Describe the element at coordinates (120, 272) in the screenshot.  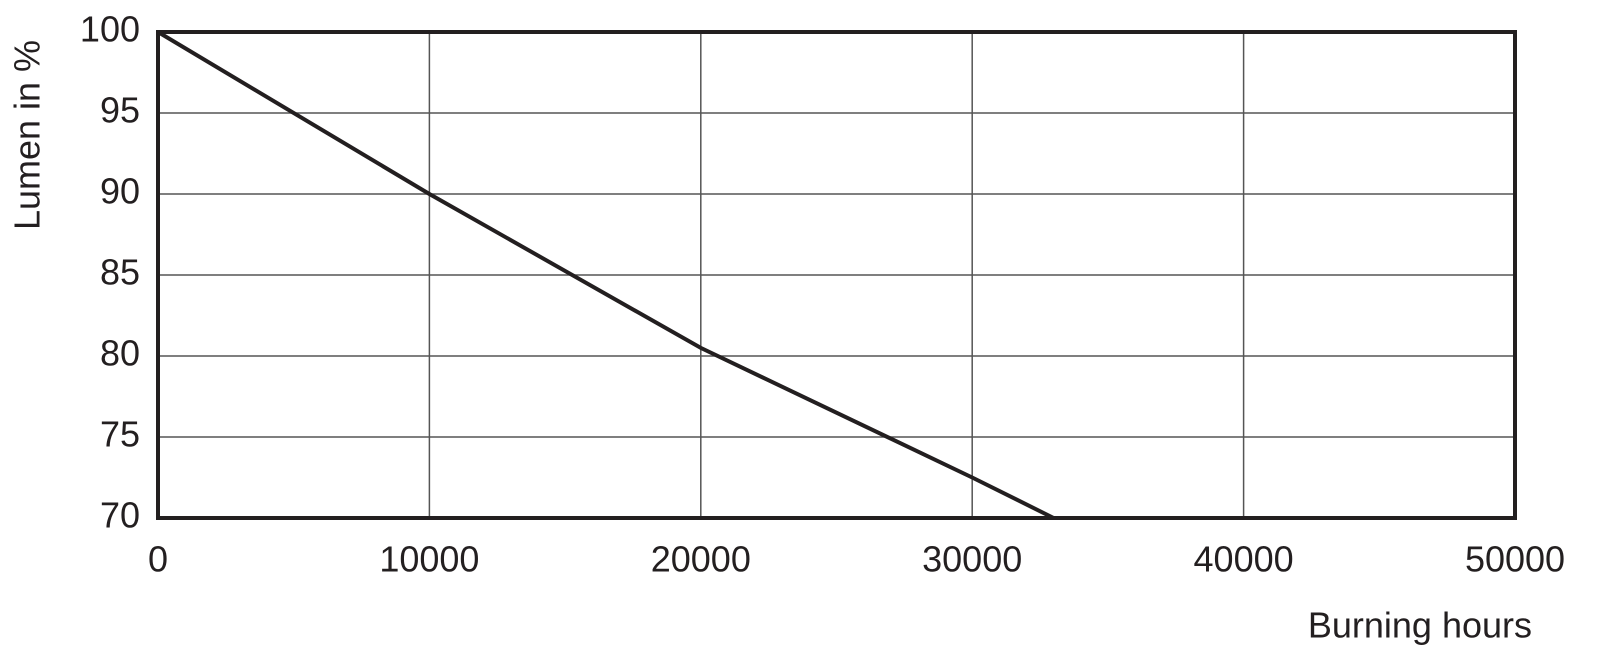
I see `y-tick-label: 85` at that location.